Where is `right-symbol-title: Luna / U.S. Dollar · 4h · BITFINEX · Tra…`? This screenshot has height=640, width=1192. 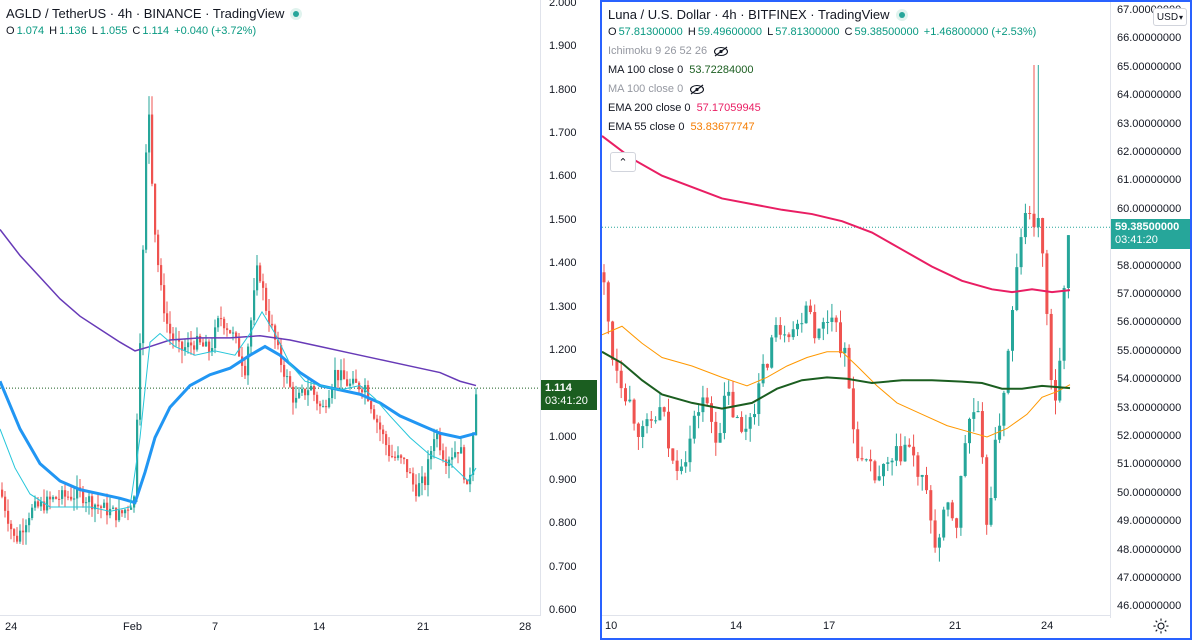 right-symbol-title: Luna / U.S. Dollar · 4h · BITFINEX · Tra… is located at coordinates (749, 14).